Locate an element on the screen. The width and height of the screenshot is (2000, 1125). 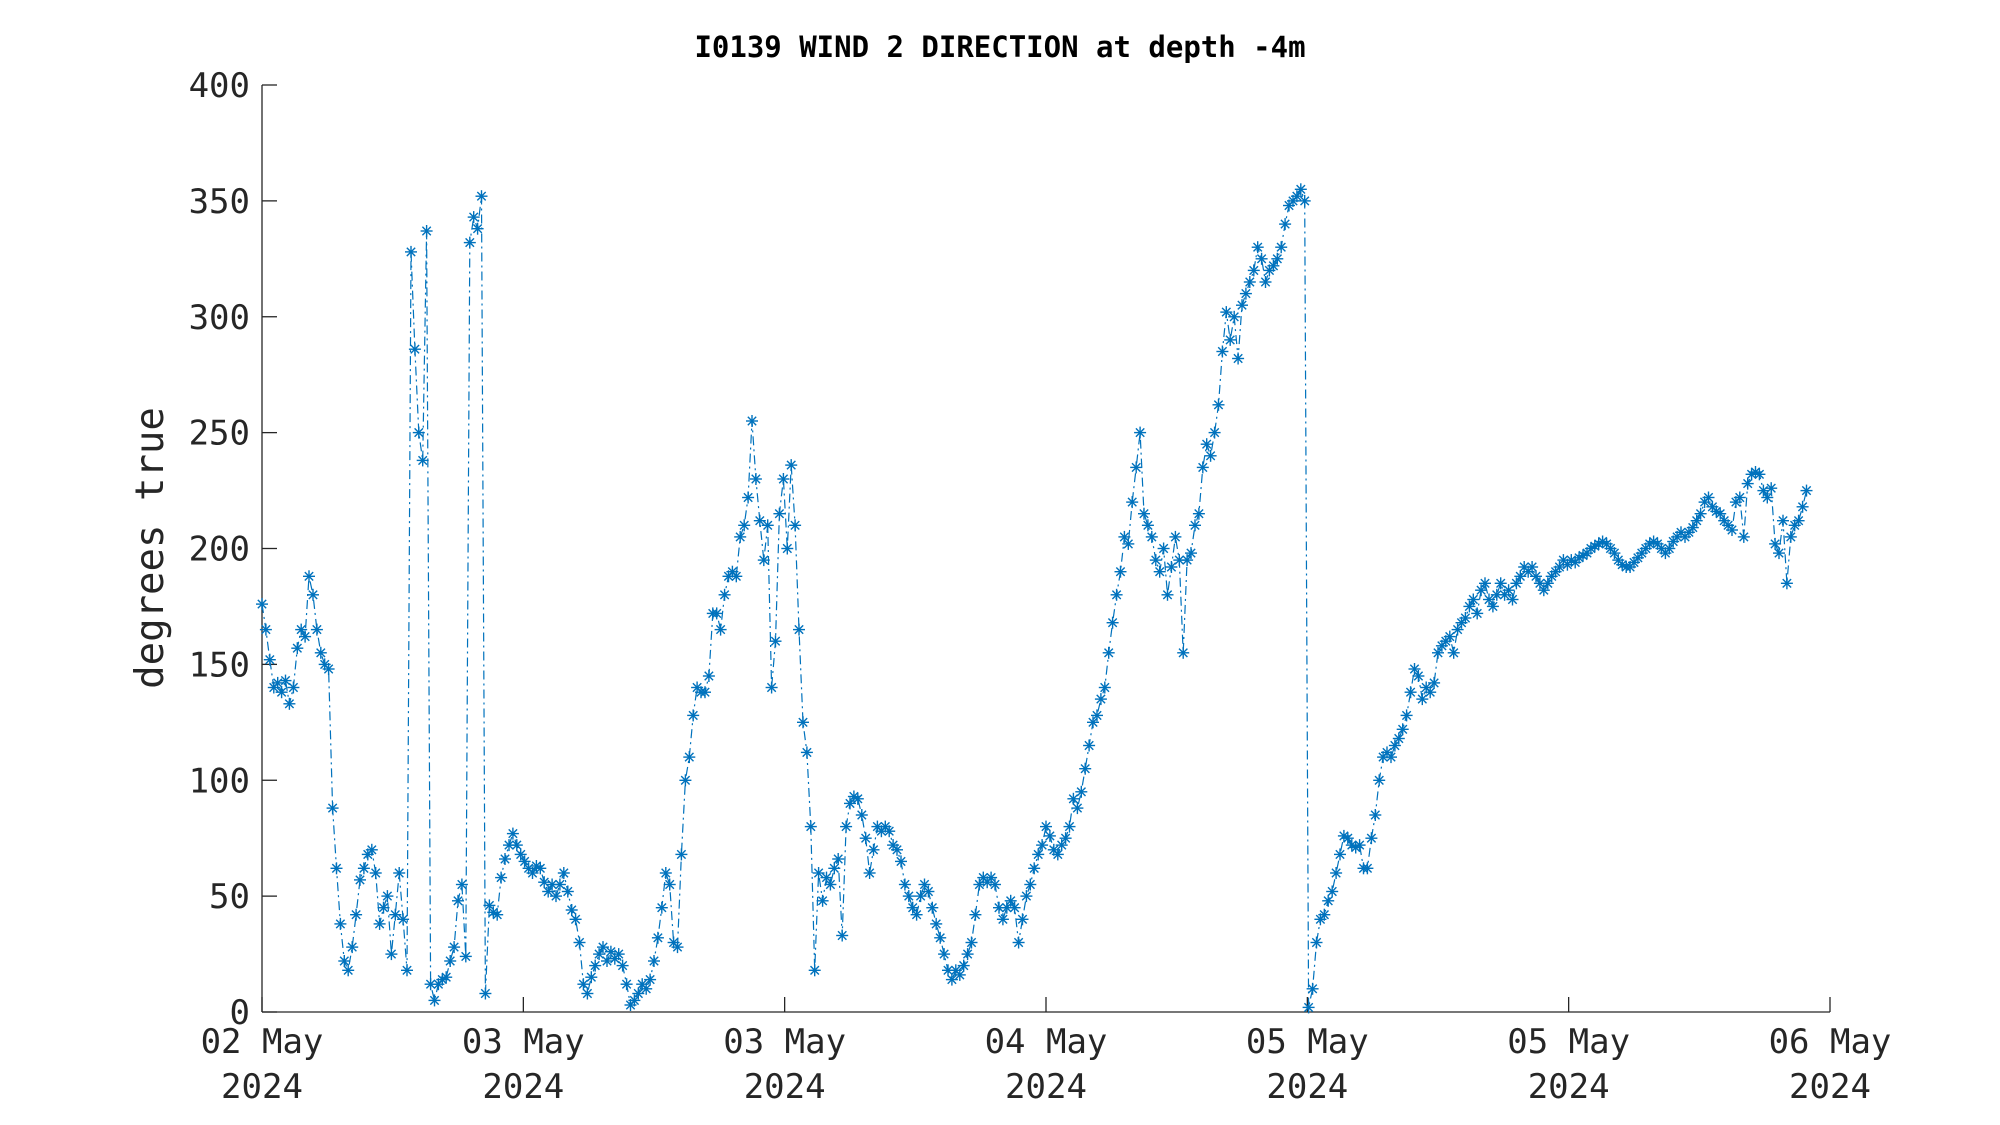
y-tick-label: 100 is located at coordinates (219, 781).